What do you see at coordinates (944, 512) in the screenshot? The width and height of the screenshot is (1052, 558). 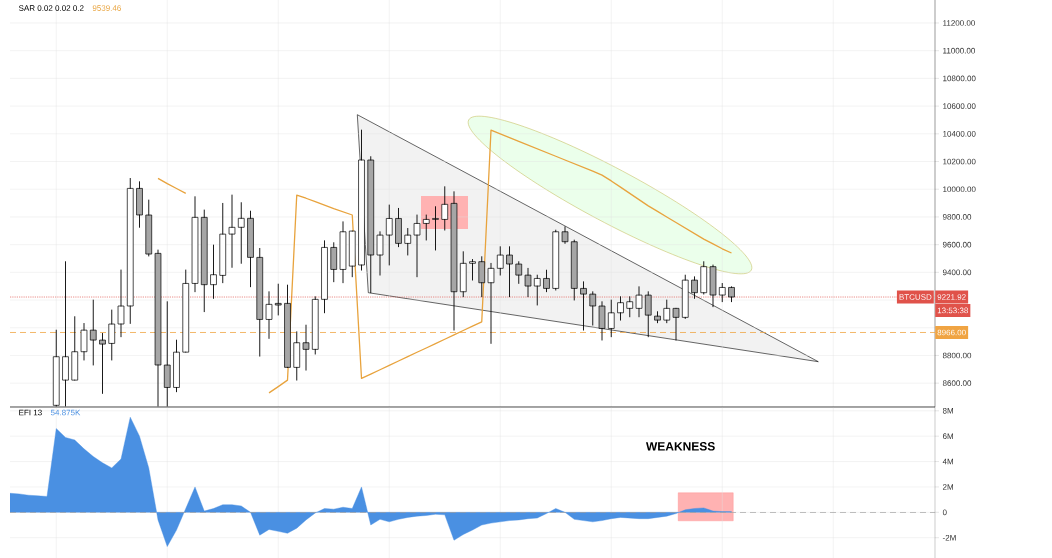 I see `y-tick-label: 0` at bounding box center [944, 512].